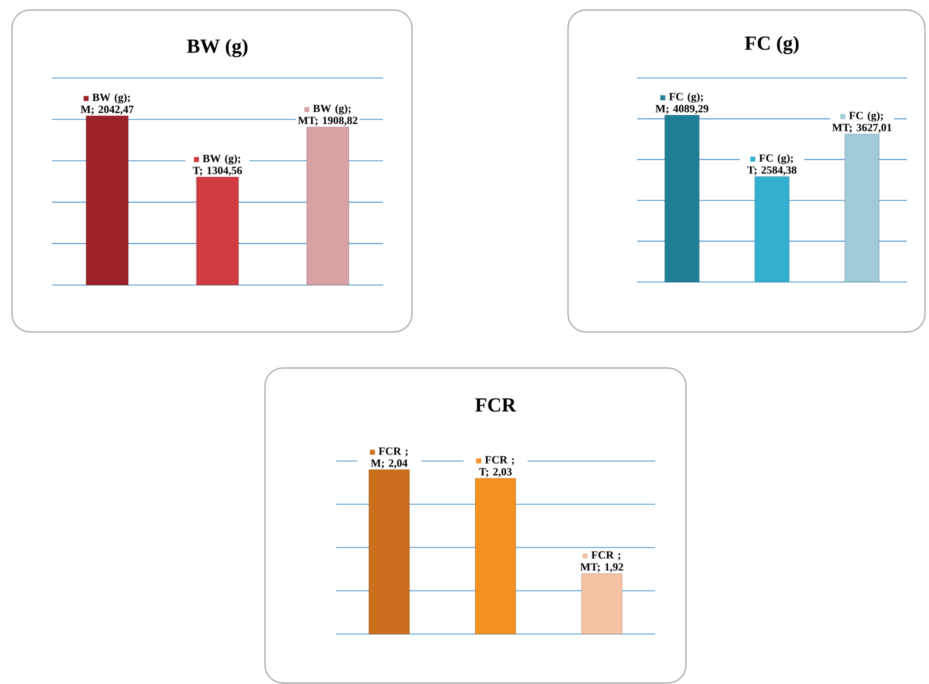  What do you see at coordinates (217, 165) in the screenshot?
I see `data-label: BW (g); T; 1304,56` at bounding box center [217, 165].